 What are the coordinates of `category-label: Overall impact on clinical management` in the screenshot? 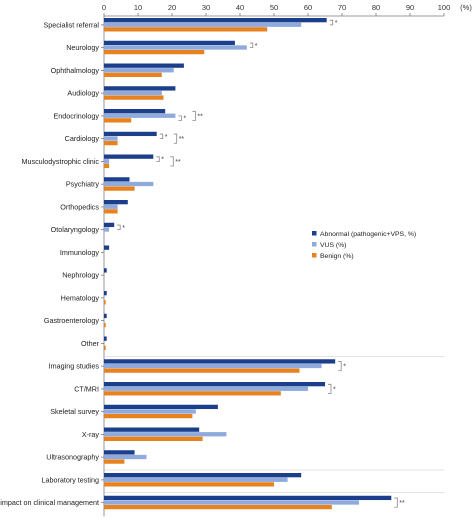 It's located at (49, 502).